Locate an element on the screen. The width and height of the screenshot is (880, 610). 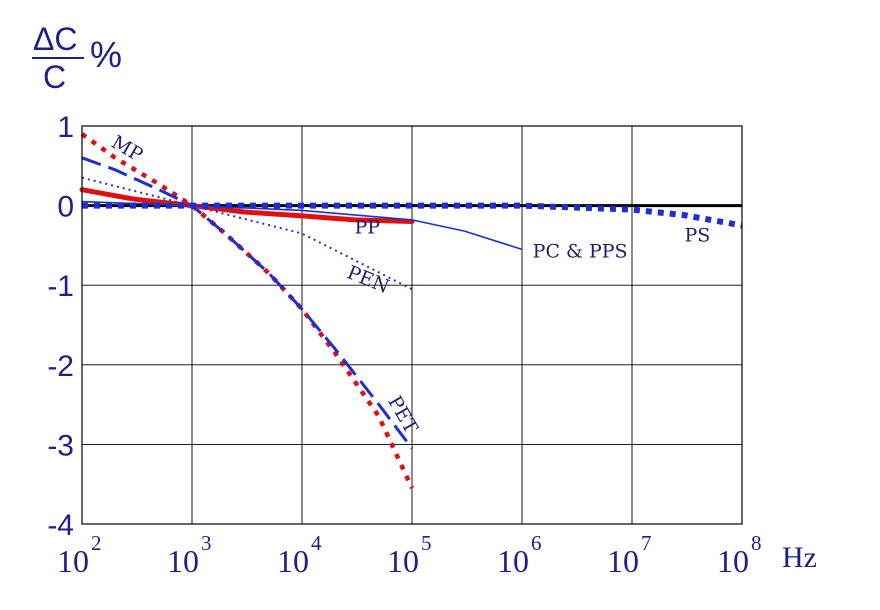
x-tick-exponent: 5 is located at coordinates (426, 543).